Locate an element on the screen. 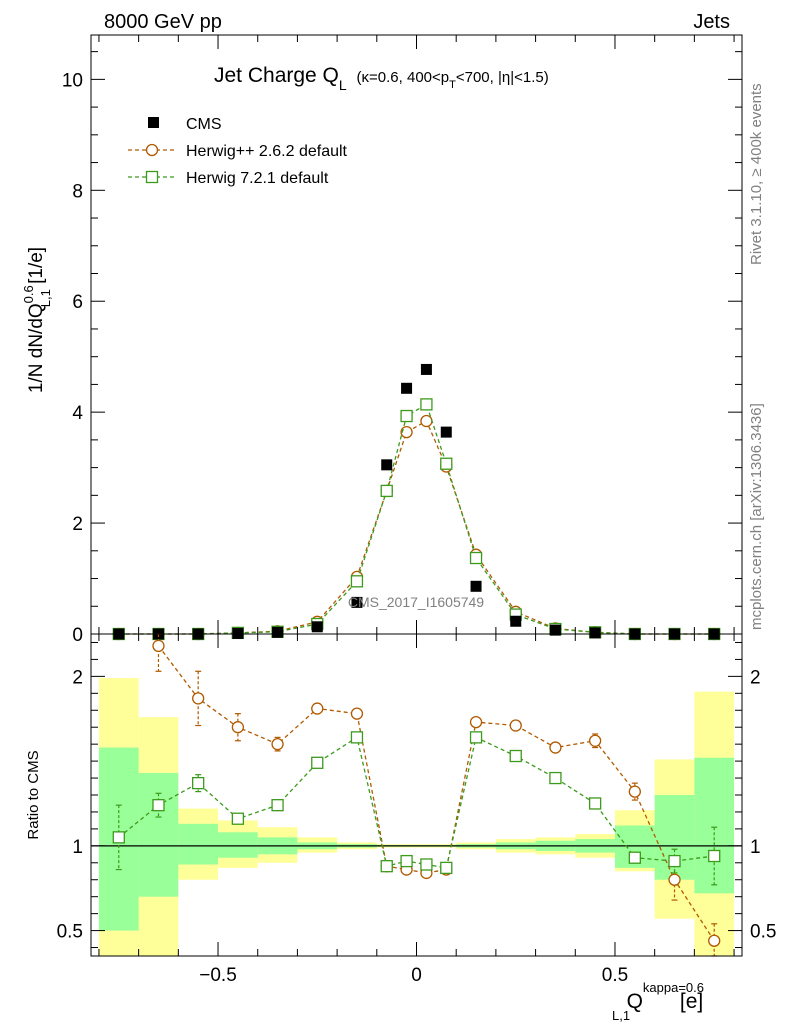 The image size is (786, 1024). main-title-text: Jet Charge Q is located at coordinates (276, 75).